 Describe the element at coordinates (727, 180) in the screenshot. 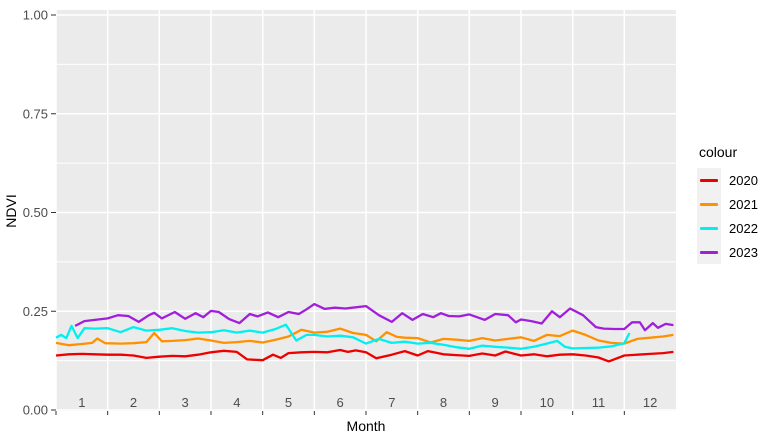

I see `legend-item-2020: 2020` at that location.